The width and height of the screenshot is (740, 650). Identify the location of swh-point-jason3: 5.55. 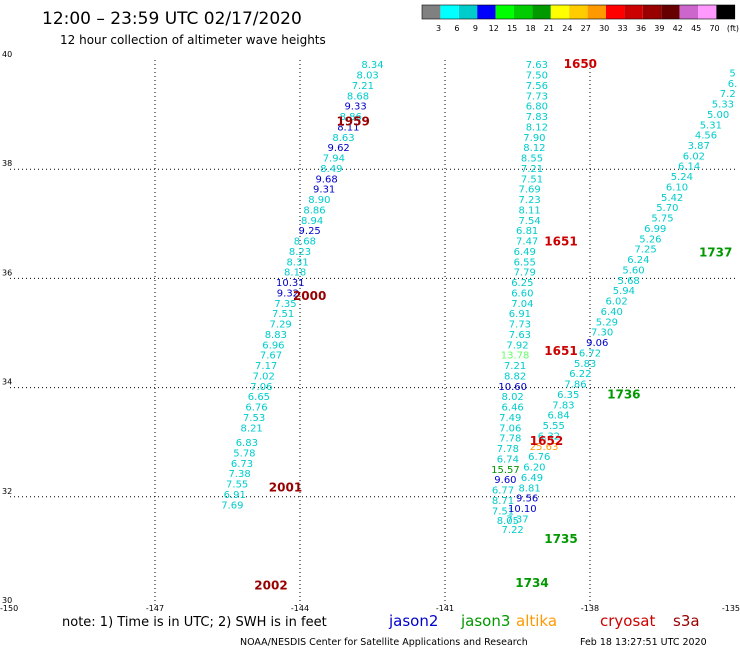
(554, 426).